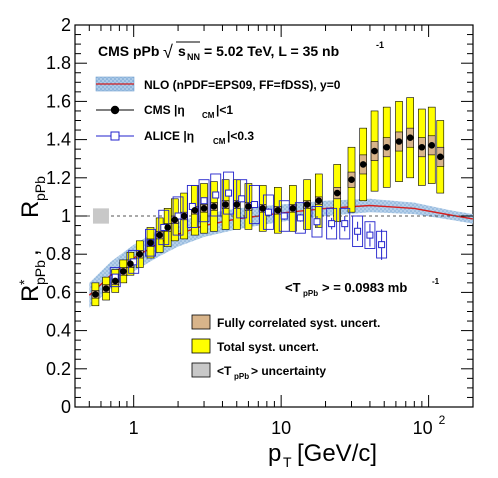 This screenshot has width=498, height=478. I want to click on normalization-box-layer, so click(100, 216).